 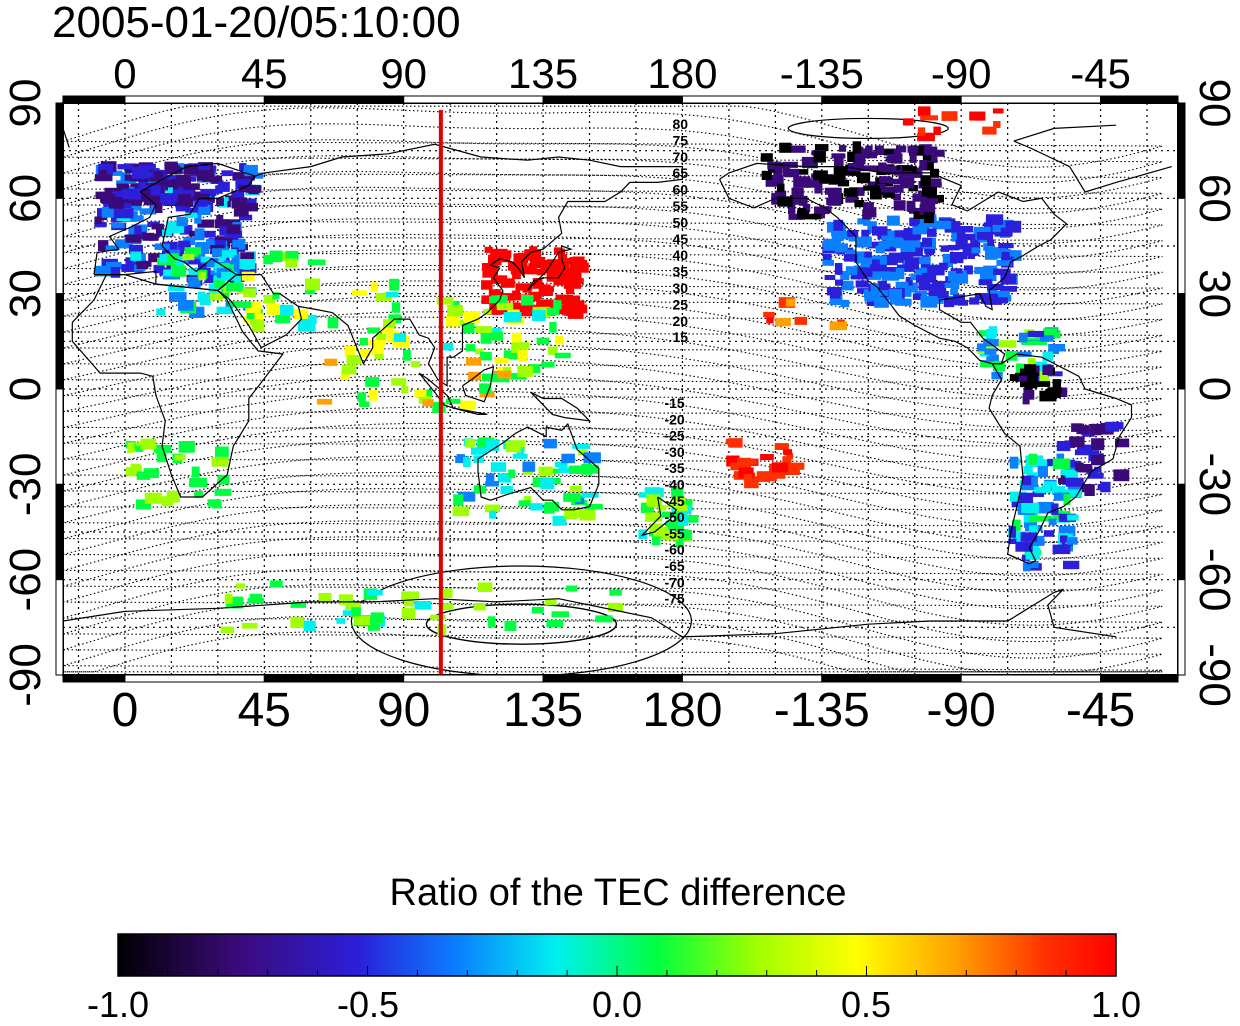 I want to click on longitude-tick-label-bottom: -90, so click(x=961, y=710).